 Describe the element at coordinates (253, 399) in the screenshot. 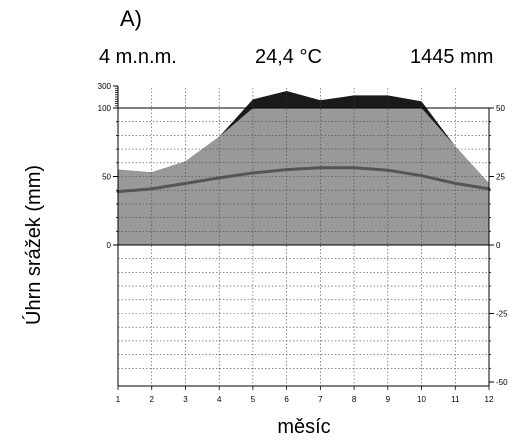

I see `x-tick-label: 5` at that location.